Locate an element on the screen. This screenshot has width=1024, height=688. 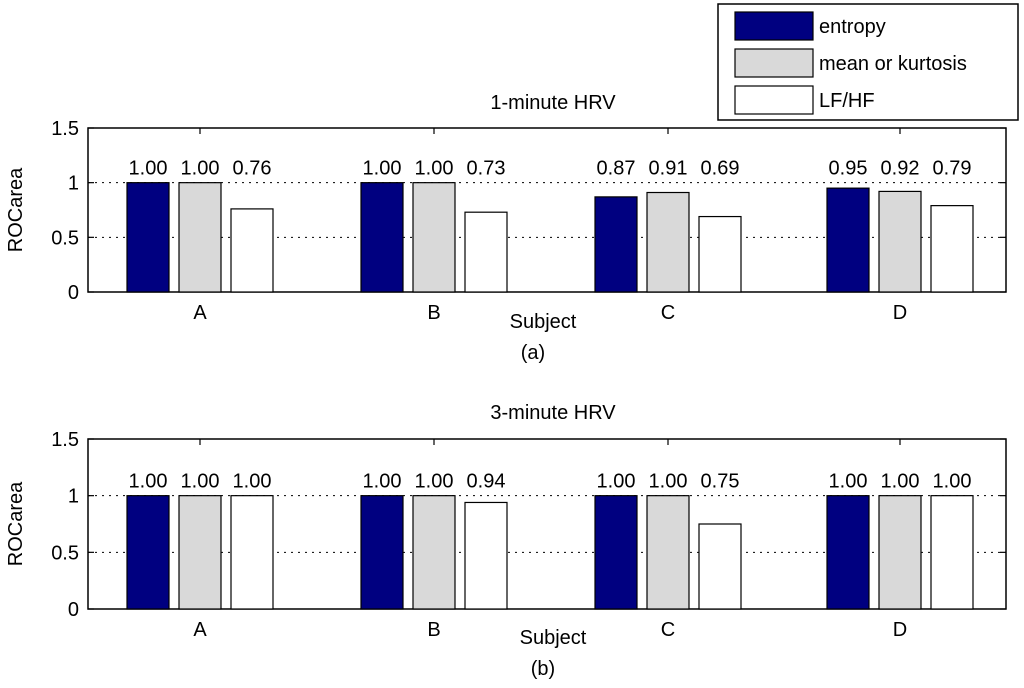
data-label: 0.91 is located at coordinates (668, 169).